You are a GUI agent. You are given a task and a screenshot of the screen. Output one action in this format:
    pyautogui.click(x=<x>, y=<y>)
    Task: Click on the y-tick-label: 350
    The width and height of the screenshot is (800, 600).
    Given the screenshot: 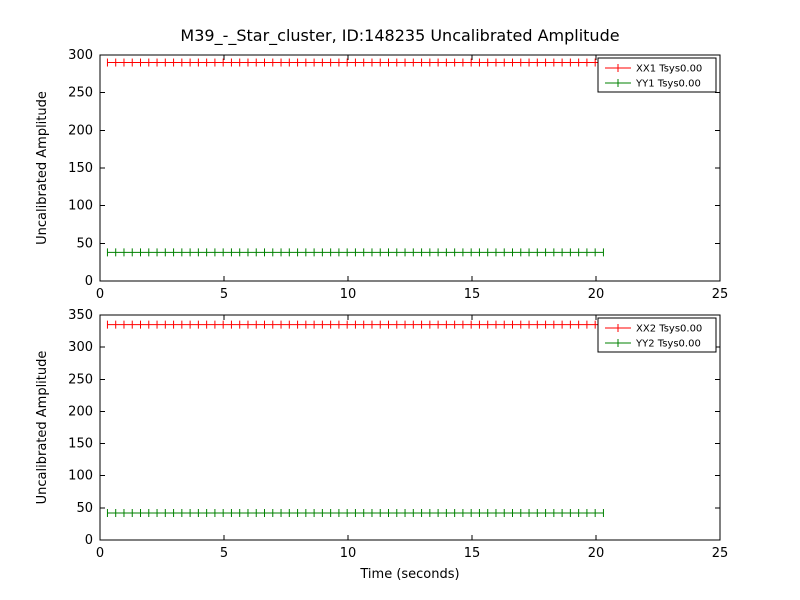 What is the action you would take?
    pyautogui.click(x=80, y=315)
    